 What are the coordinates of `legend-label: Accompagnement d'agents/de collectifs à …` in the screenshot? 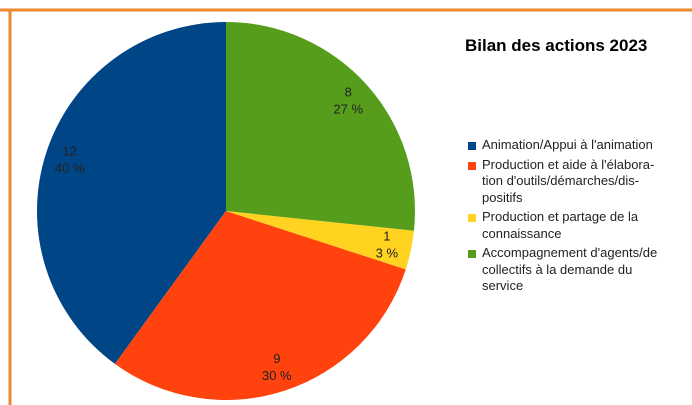 It's located at (570, 269).